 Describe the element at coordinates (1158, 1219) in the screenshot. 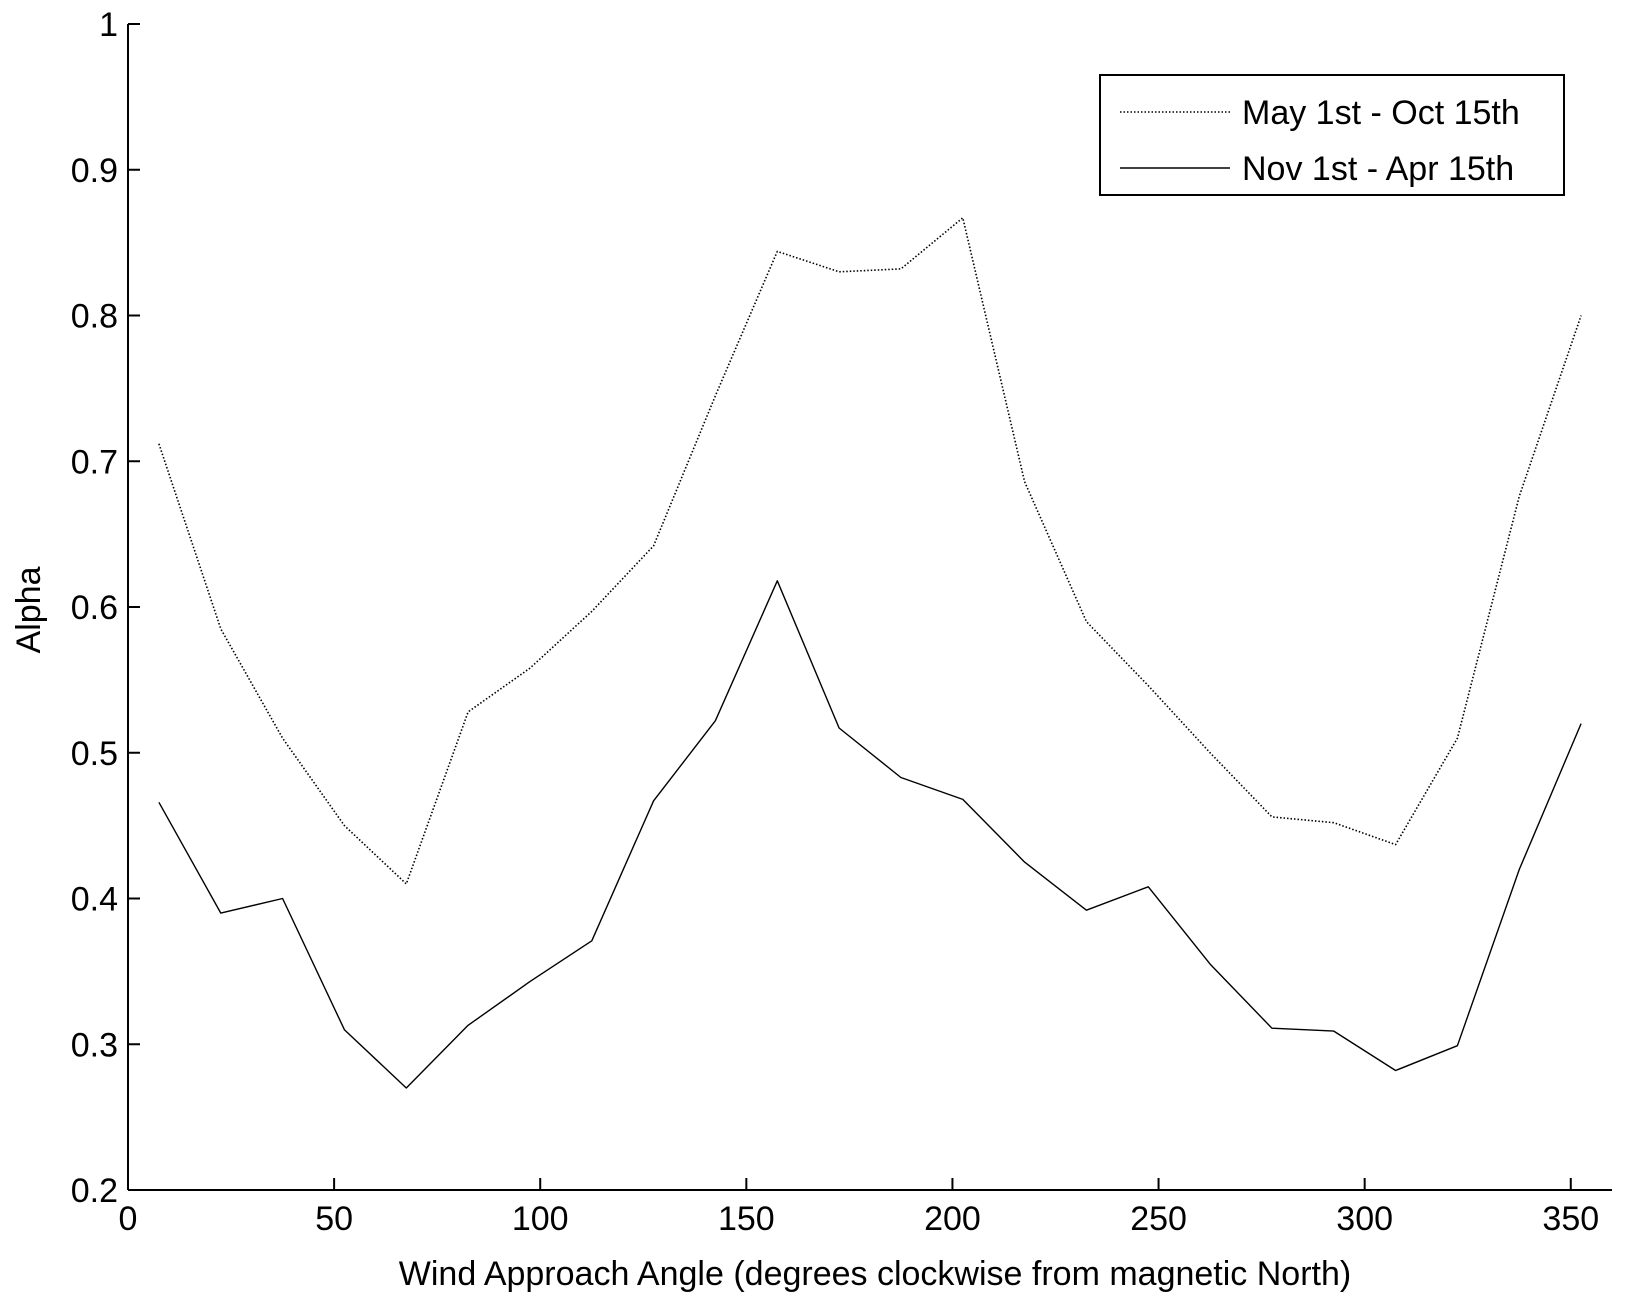

I see `x-tick-label: 250` at that location.